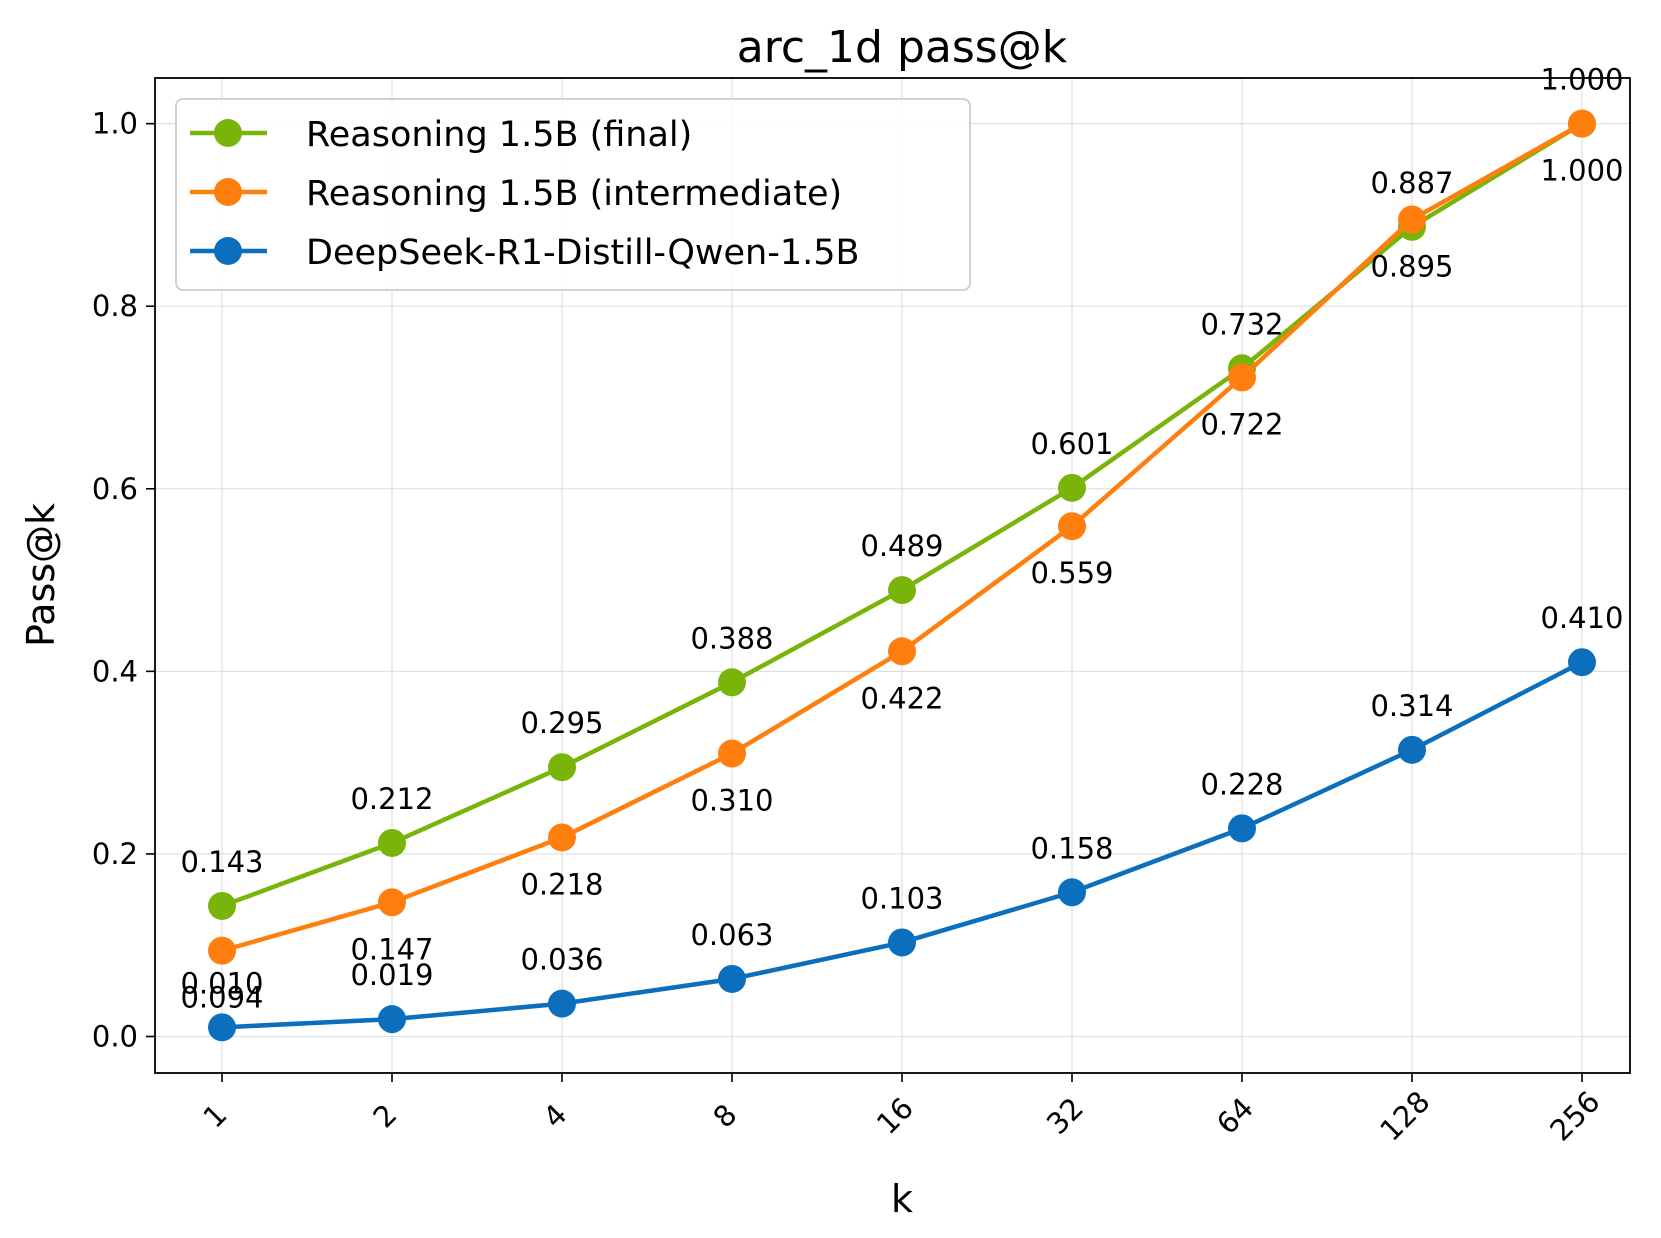 This screenshot has width=1661, height=1238. I want to click on data-label: 0.094, so click(221, 998).